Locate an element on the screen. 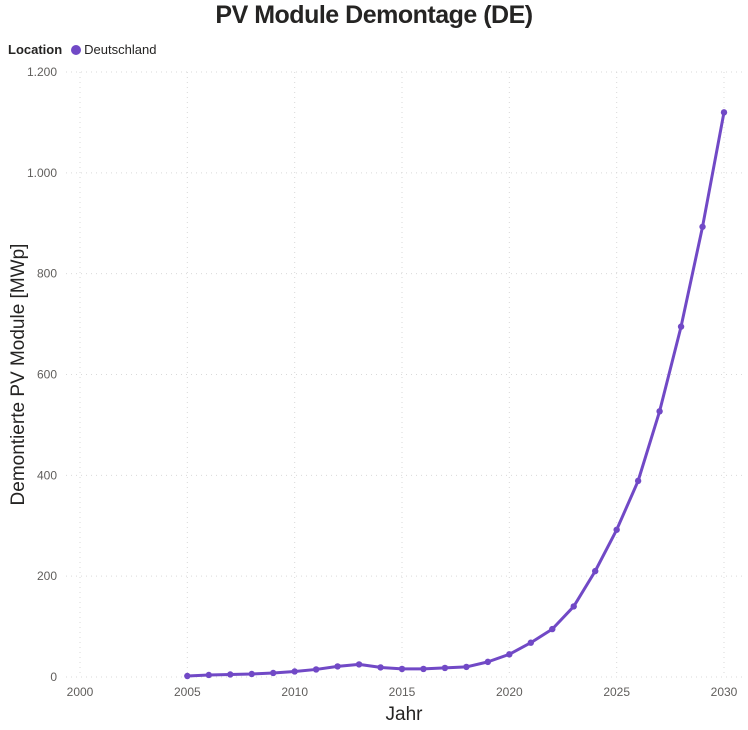 The image size is (748, 730). y-axis-title: Demontierte PV Module [MWp] is located at coordinates (18, 375).